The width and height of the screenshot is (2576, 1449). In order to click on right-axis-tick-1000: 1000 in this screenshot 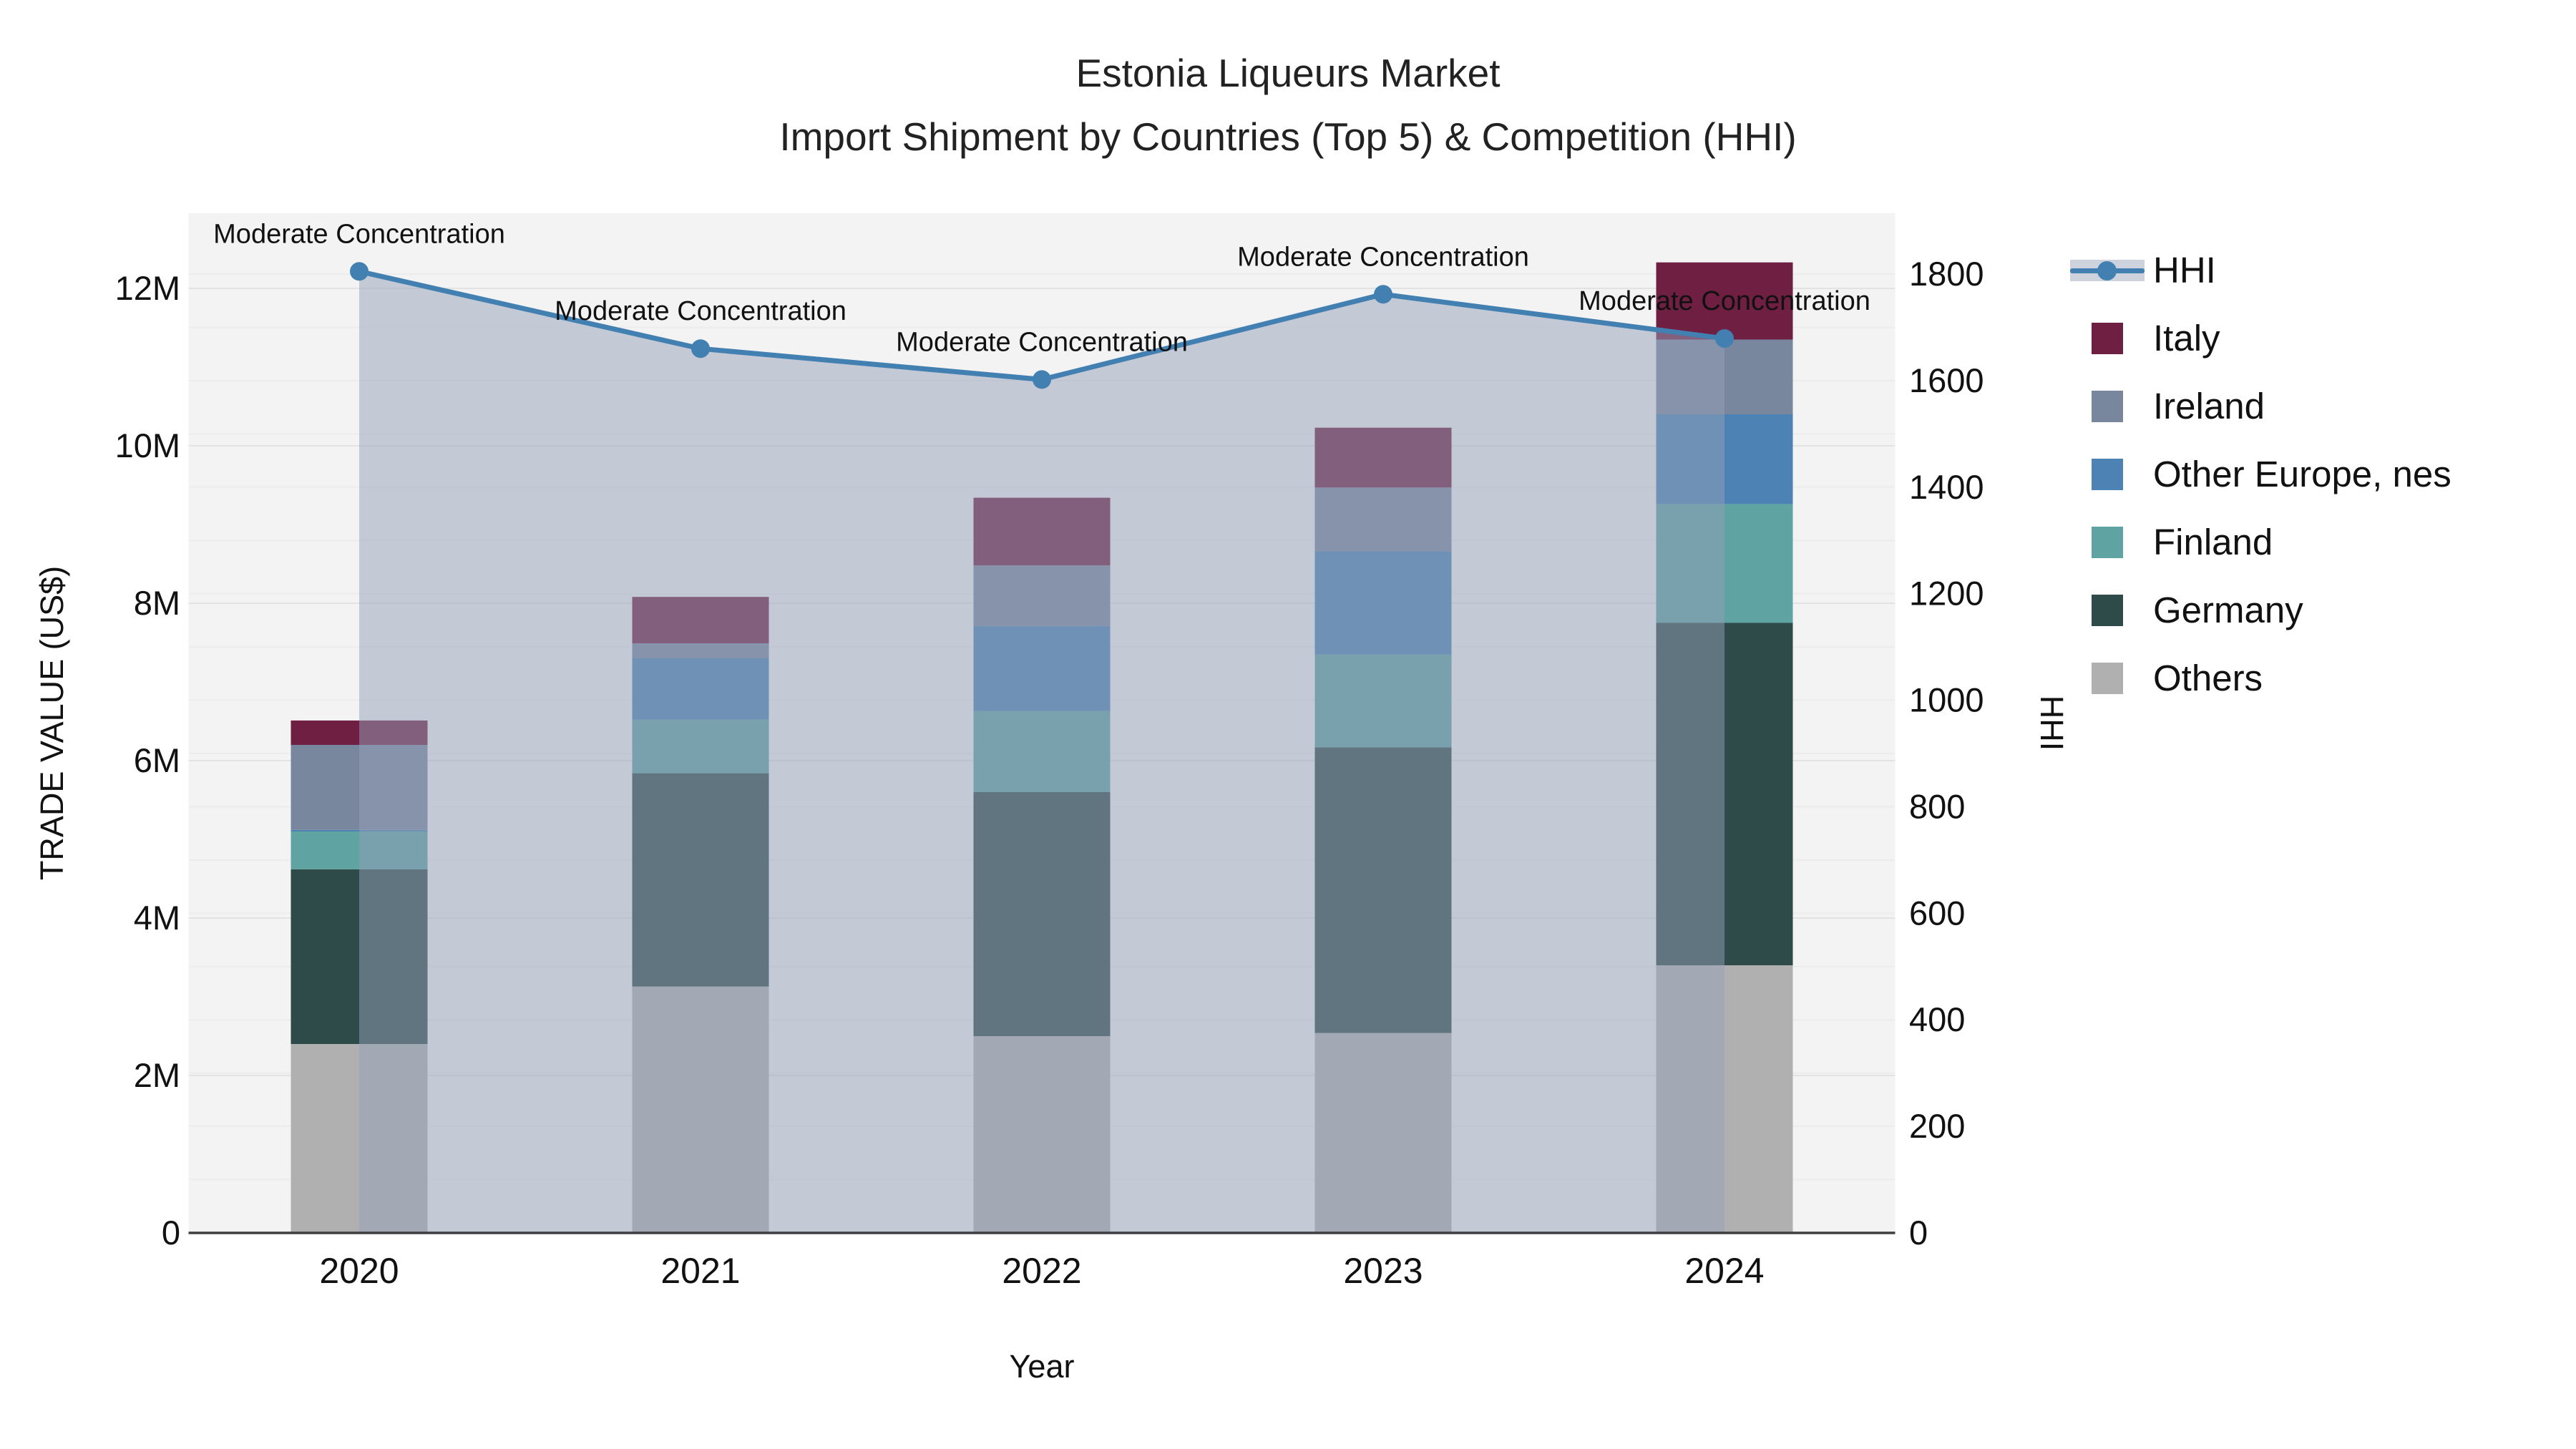, I will do `click(1946, 700)`.